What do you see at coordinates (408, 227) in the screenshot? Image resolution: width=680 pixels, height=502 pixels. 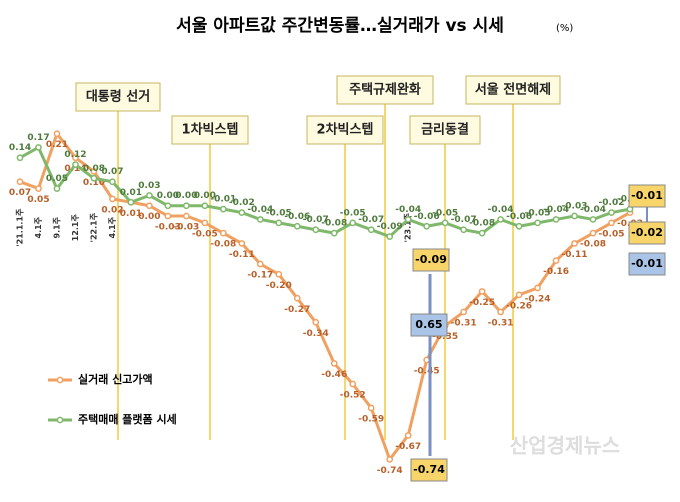 I see `x-tick-label: '23.1주` at bounding box center [408, 227].